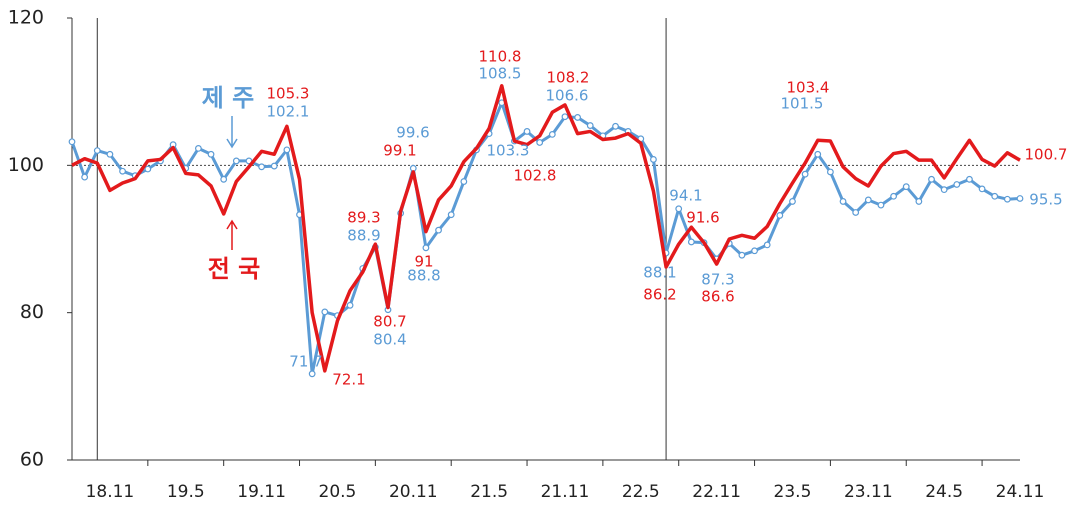 The height and width of the screenshot is (506, 1074). What do you see at coordinates (234, 269) in the screenshot?
I see `legend-label: 전 국` at bounding box center [234, 269].